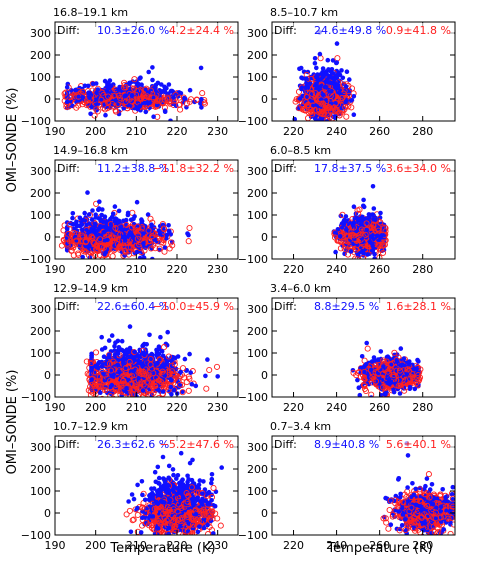 The width and height of the screenshot is (500, 562). I want to click on y-tick-label: 300, so click(257, 171).